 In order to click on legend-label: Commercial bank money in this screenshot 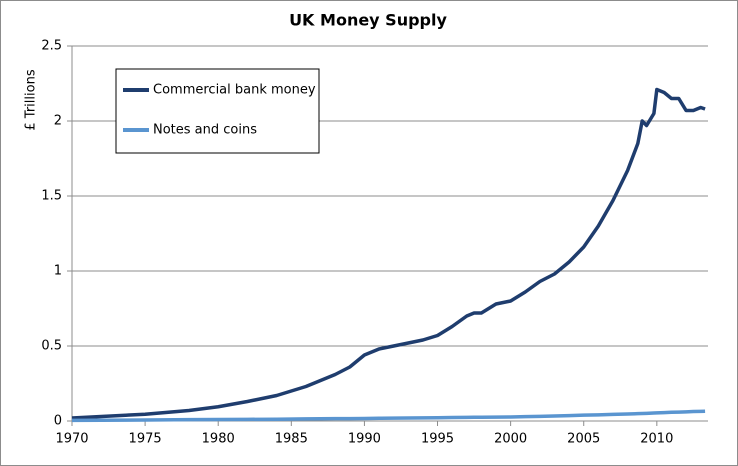, I will do `click(234, 90)`.